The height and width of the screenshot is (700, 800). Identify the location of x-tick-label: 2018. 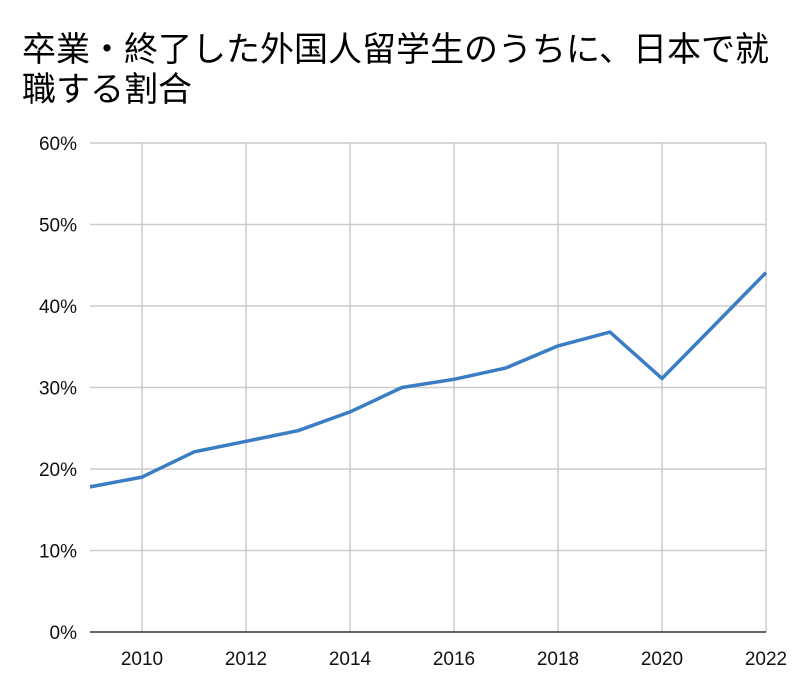
(558, 659).